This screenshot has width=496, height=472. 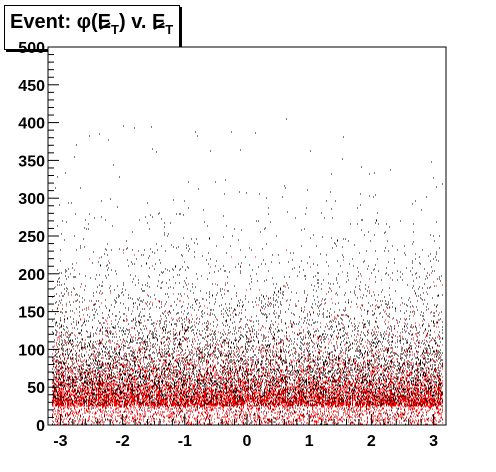 What do you see at coordinates (31, 199) in the screenshot?
I see `y-tick-label: 300` at bounding box center [31, 199].